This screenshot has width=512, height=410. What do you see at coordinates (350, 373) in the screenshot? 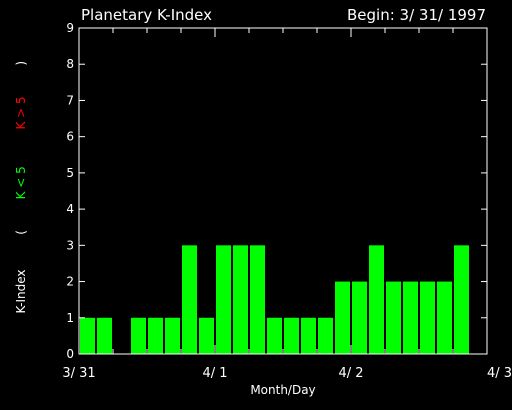
I see `x-tick-label: 4/ 2` at bounding box center [350, 373].